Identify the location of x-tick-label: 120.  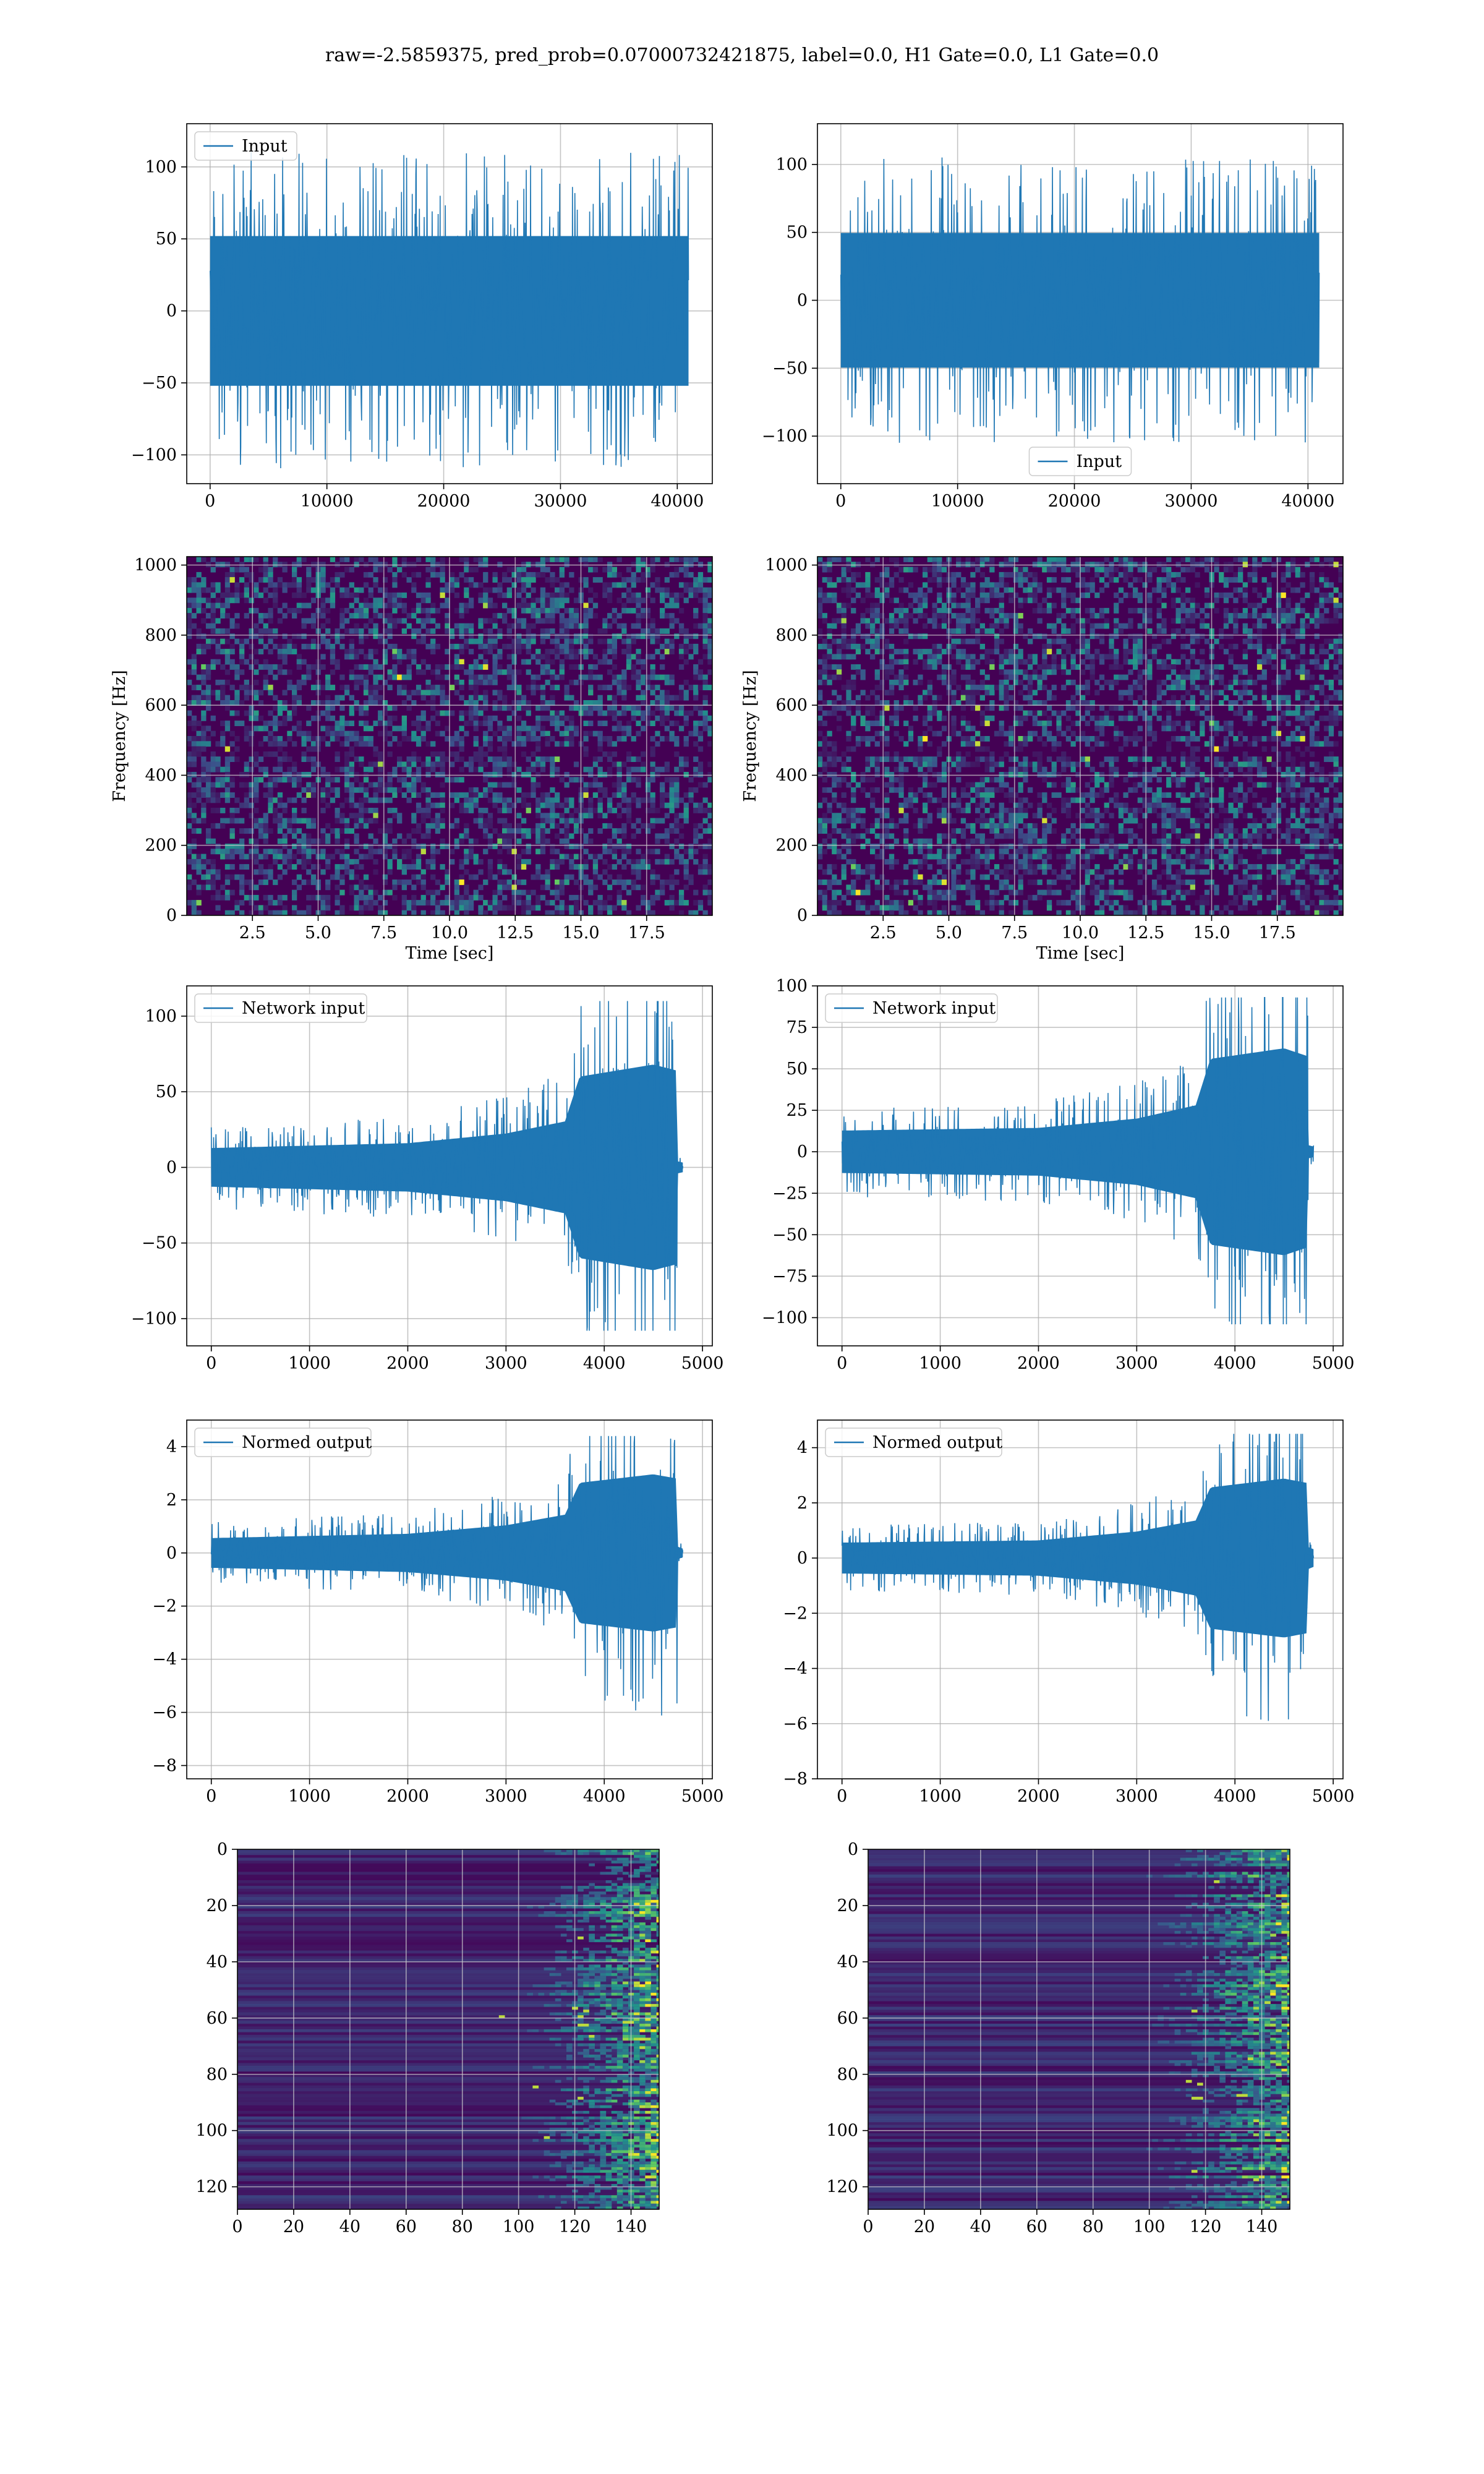
(575, 2226).